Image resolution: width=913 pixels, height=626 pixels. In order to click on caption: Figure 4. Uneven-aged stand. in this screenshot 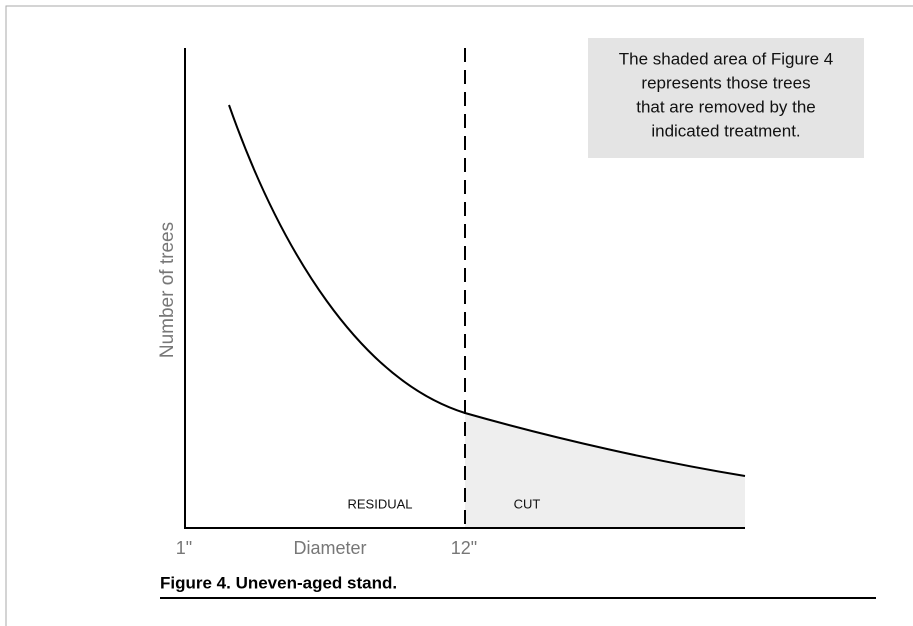, I will do `click(278, 582)`.